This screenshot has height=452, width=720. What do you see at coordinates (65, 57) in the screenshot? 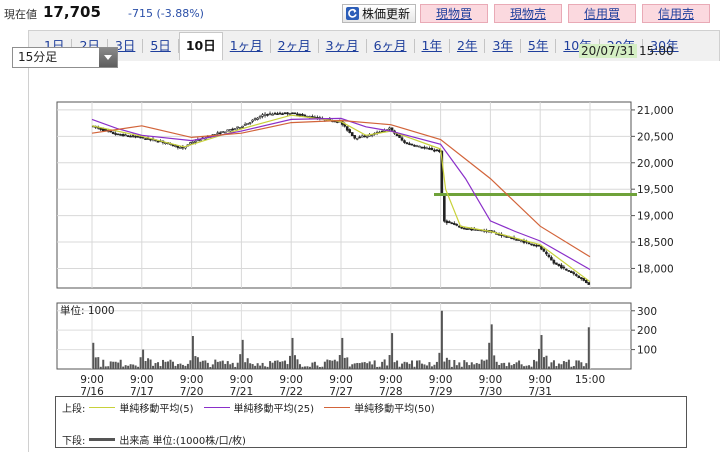
I see `interval-select: 15分足` at bounding box center [65, 57].